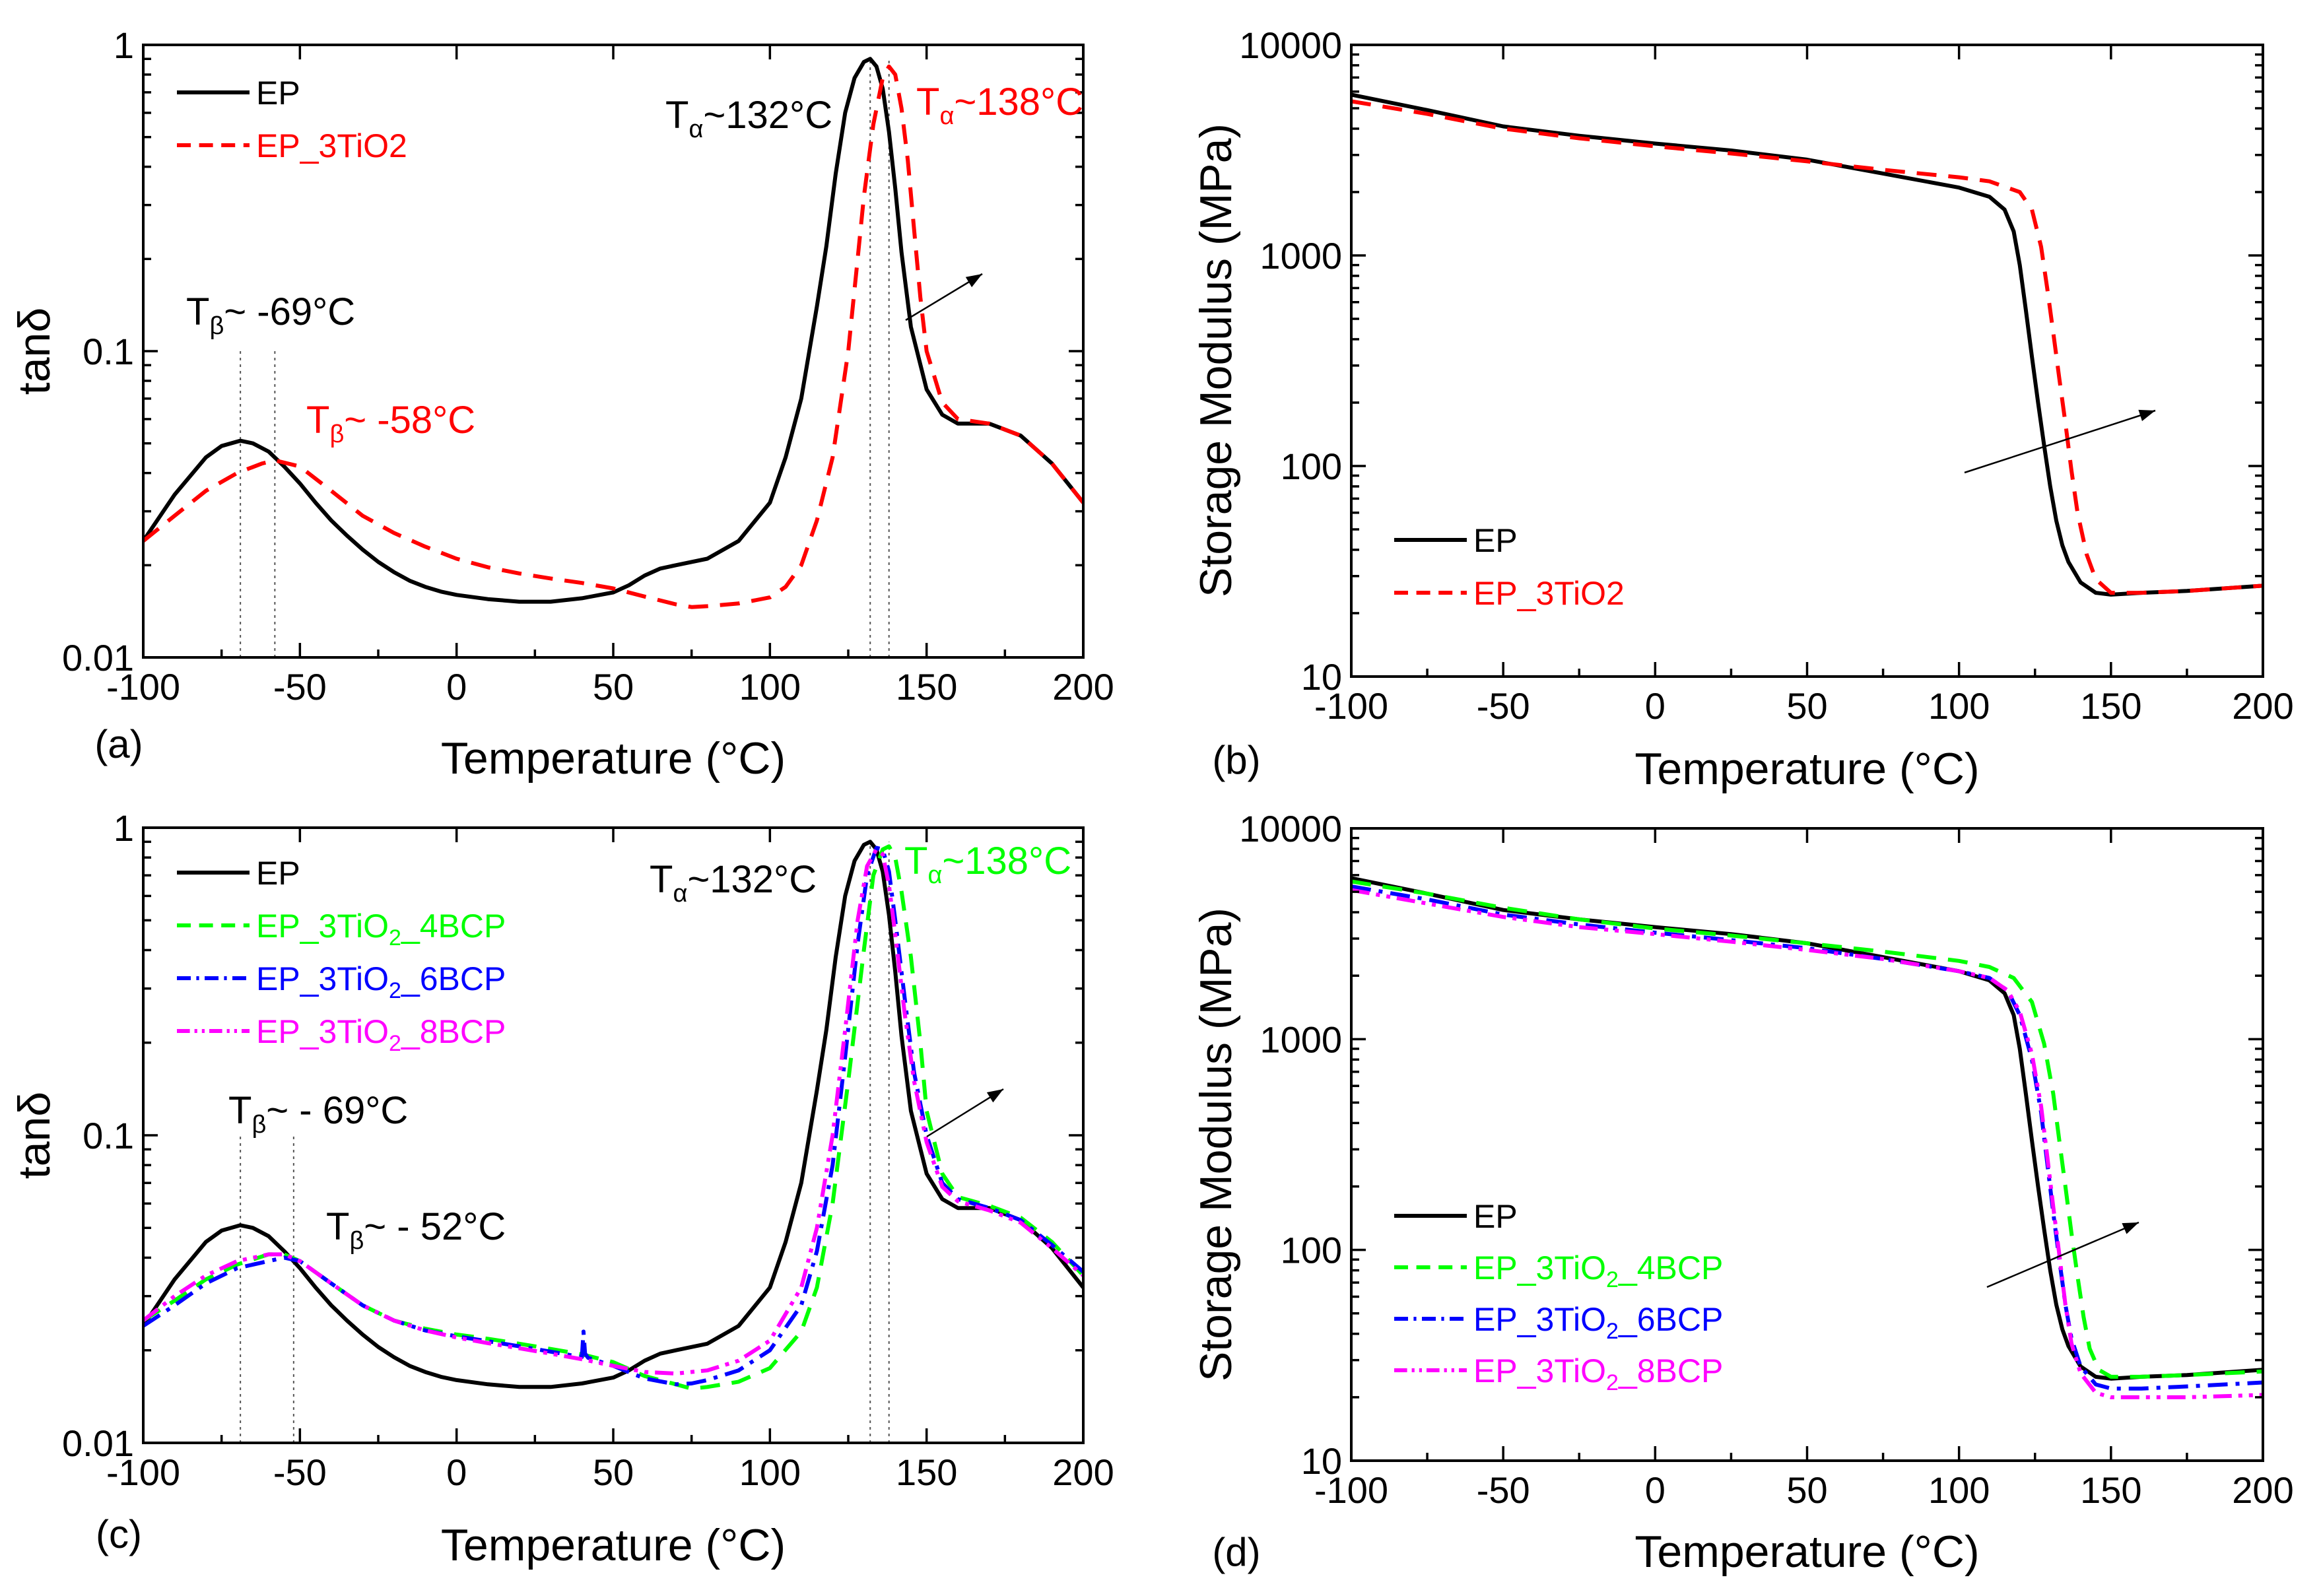 The width and height of the screenshot is (2321, 1596). Describe the element at coordinates (119, 1534) in the screenshot. I see `panel-label: (c)` at that location.